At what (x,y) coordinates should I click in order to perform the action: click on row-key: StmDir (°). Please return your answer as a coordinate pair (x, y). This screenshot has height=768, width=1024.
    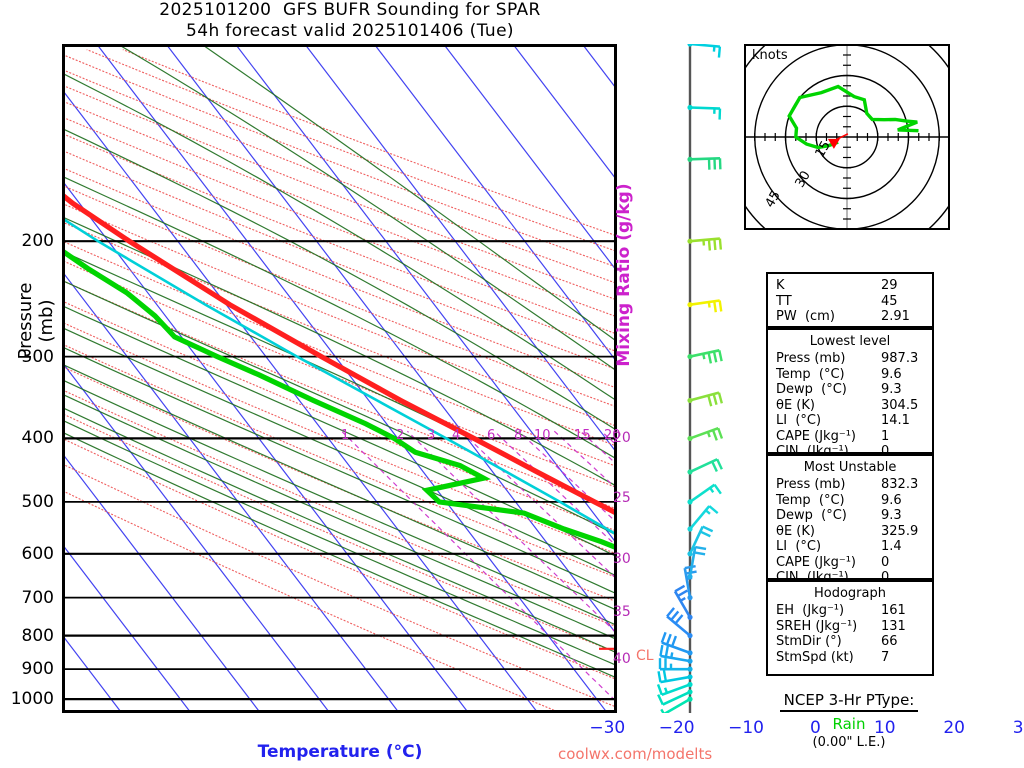
    Looking at the image, I should click on (809, 641).